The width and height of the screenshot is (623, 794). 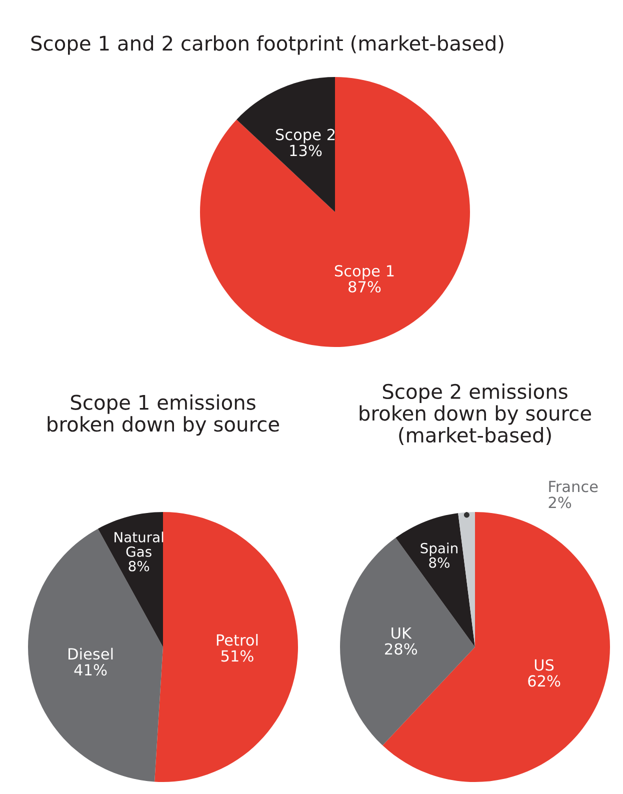 I want to click on data-label: 87%, so click(x=364, y=286).